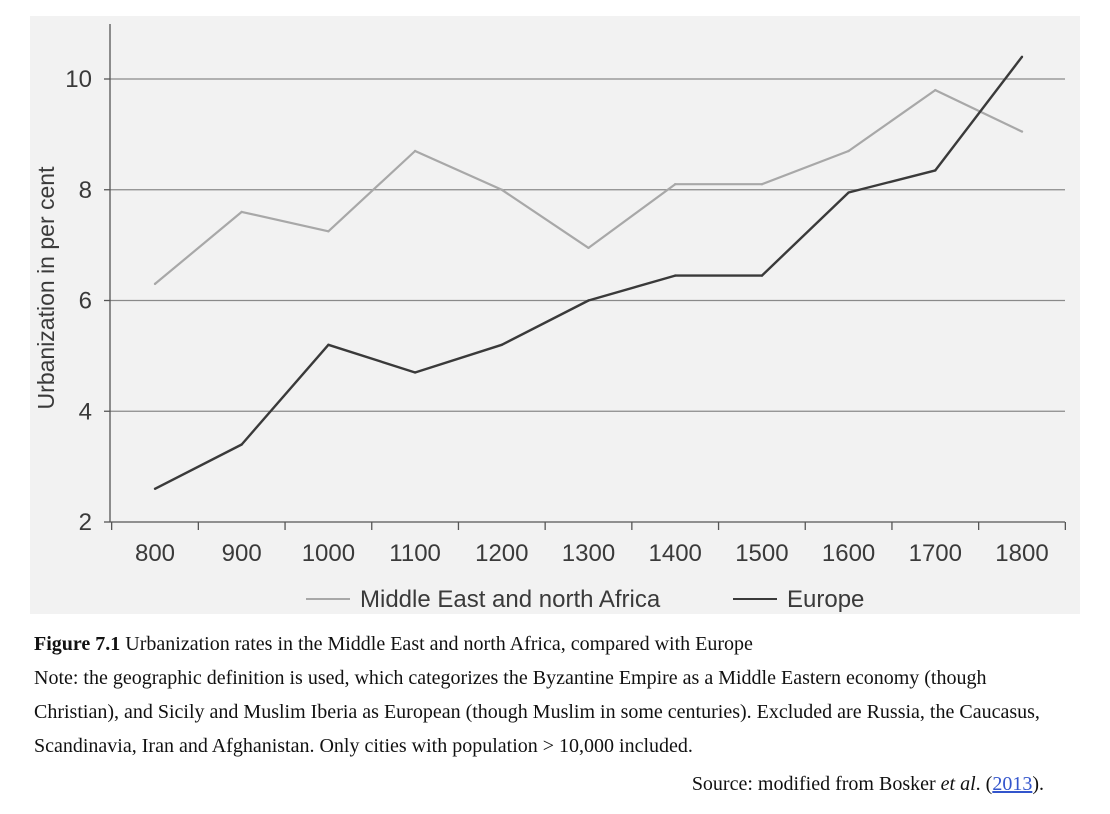 The height and width of the screenshot is (814, 1110). What do you see at coordinates (984, 784) in the screenshot?
I see `source-mid: . (` at bounding box center [984, 784].